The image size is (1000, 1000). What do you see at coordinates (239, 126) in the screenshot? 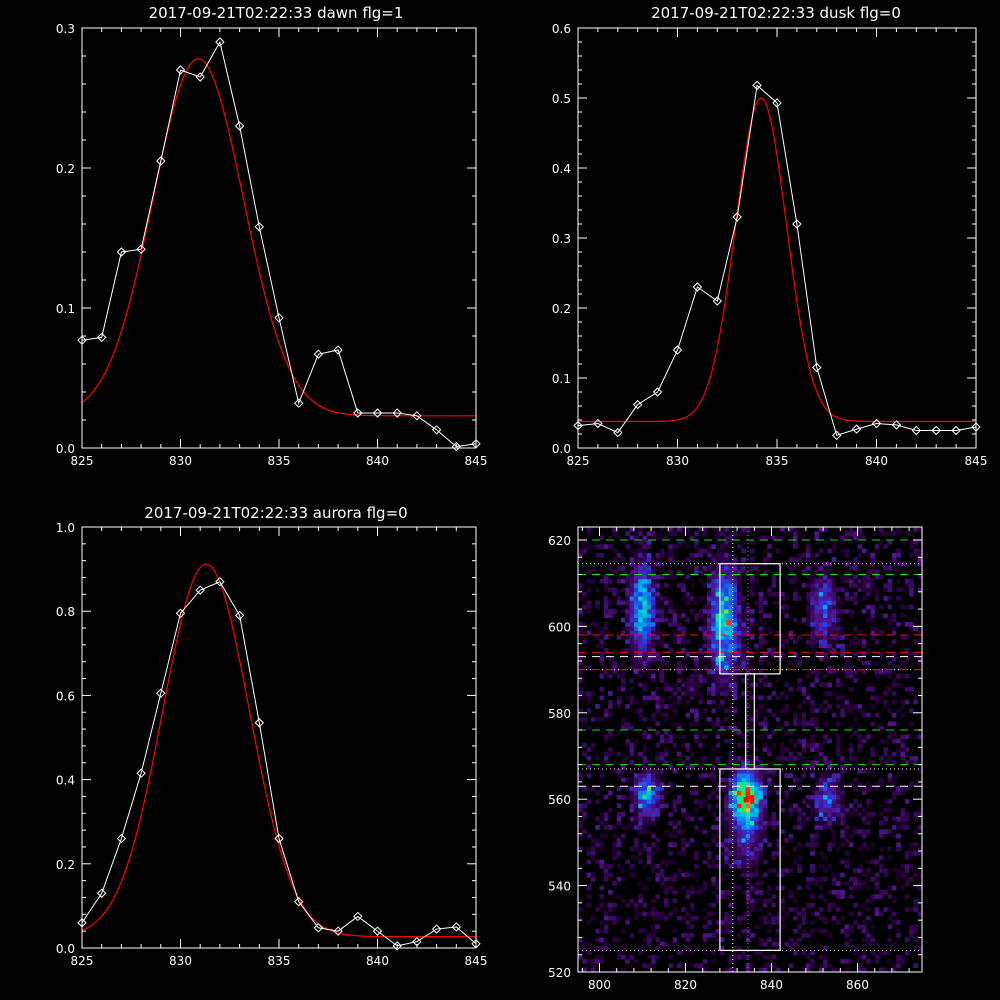
I see `dawn-plot-data-point` at bounding box center [239, 126].